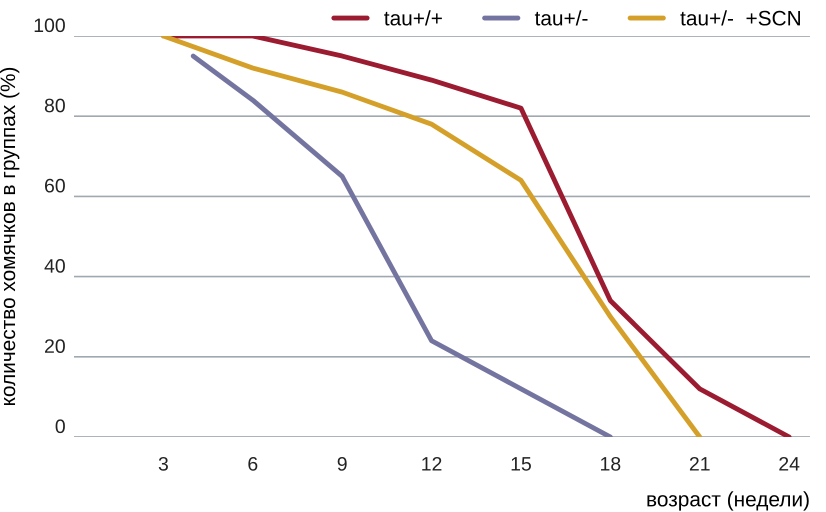 The height and width of the screenshot is (512, 826). What do you see at coordinates (49, 25) in the screenshot?
I see `y-tick-label: 100` at bounding box center [49, 25].